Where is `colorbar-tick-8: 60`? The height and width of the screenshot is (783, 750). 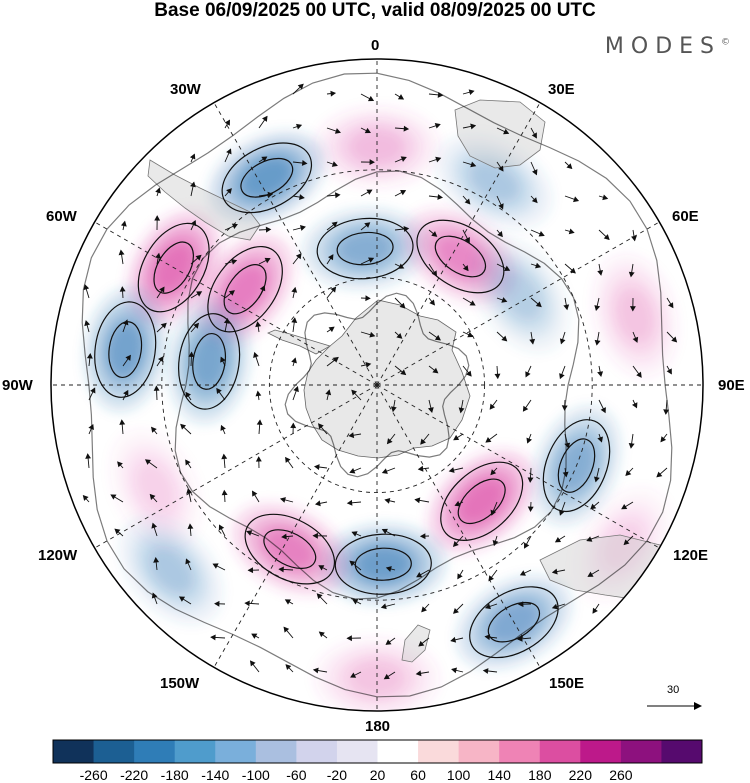
colorbar-tick-8: 60 is located at coordinates (418, 775).